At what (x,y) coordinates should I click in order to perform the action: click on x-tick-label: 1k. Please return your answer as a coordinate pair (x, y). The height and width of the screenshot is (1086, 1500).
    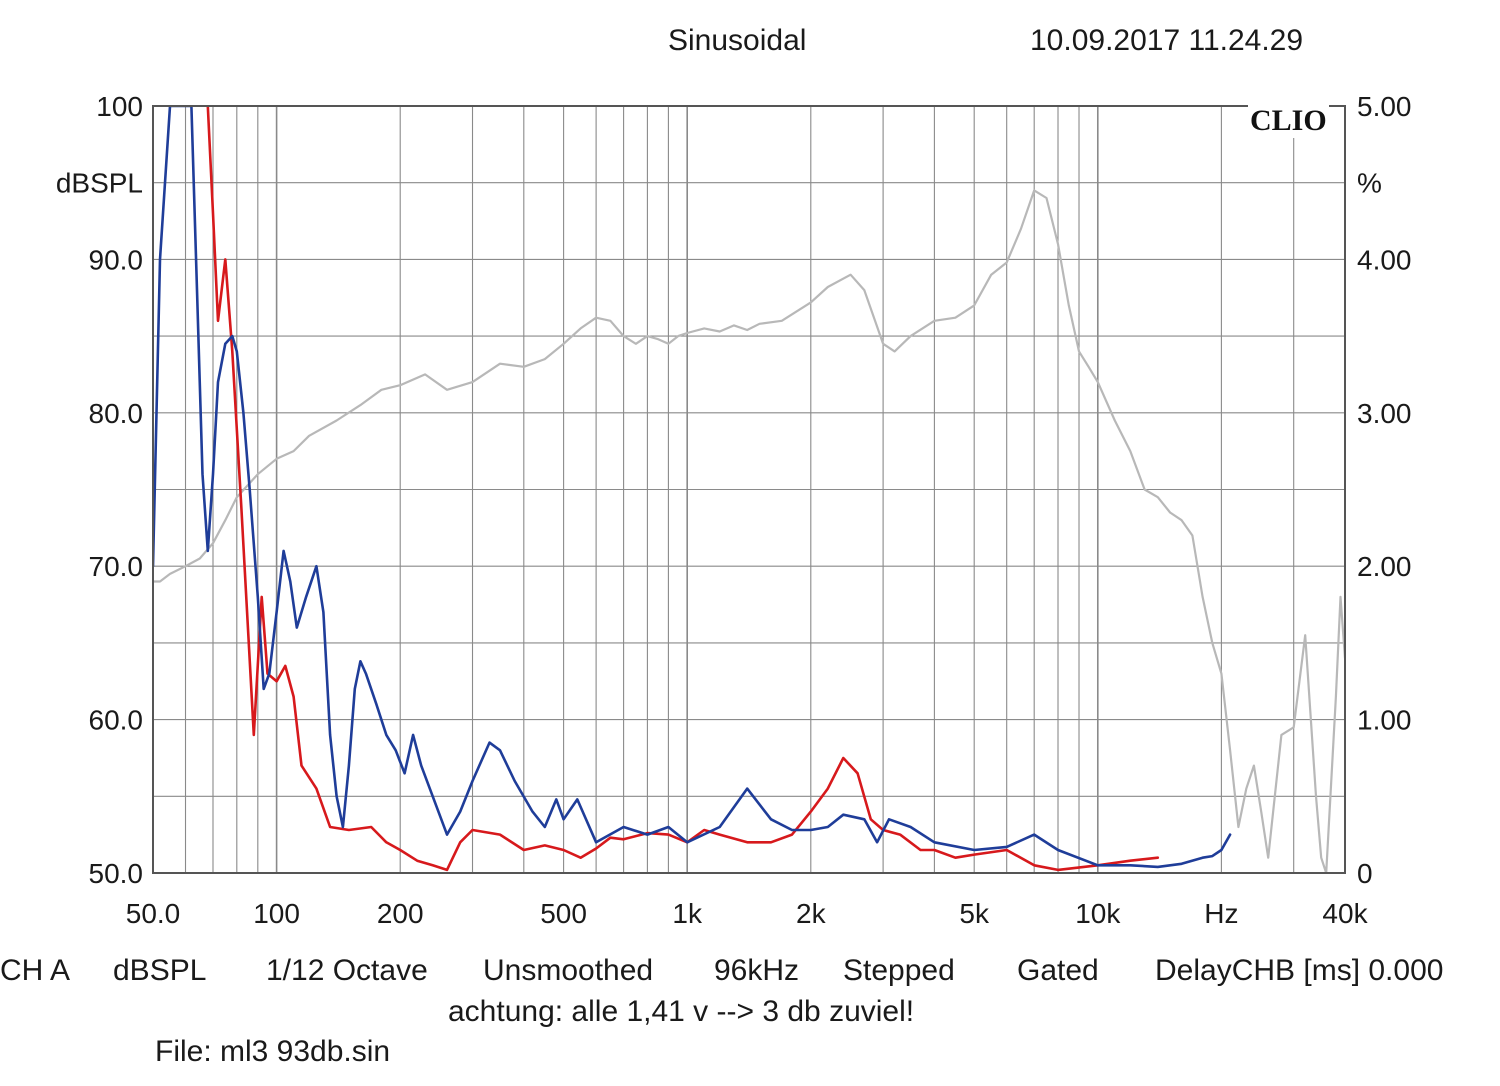
    Looking at the image, I should click on (687, 913).